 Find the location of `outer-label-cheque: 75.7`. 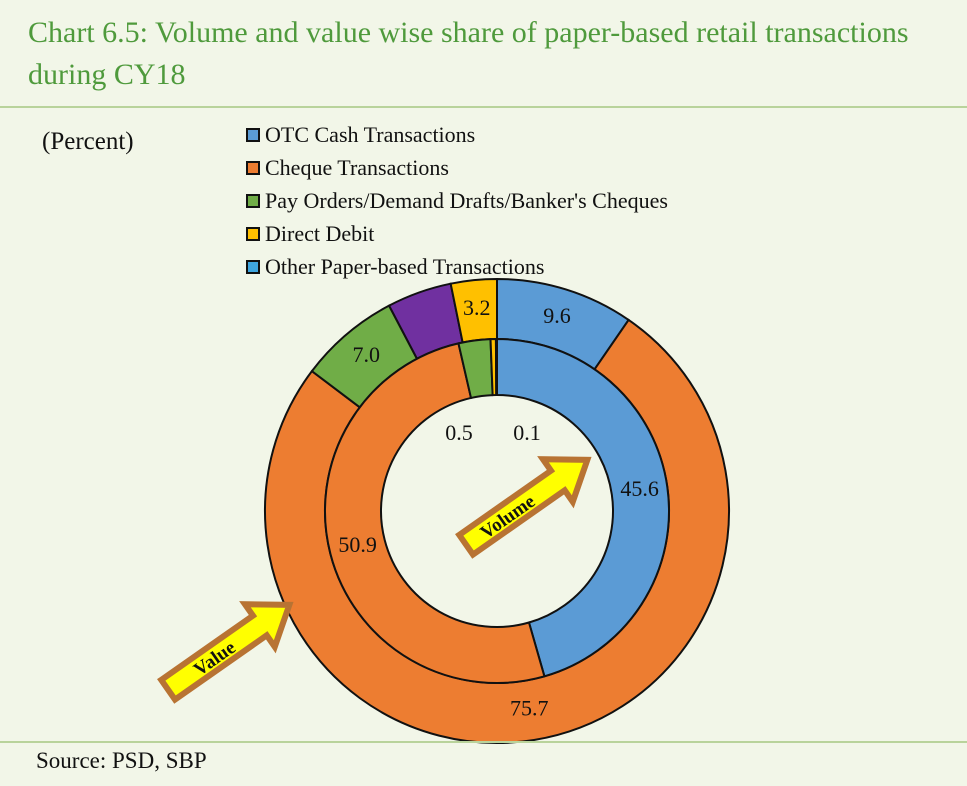

outer-label-cheque: 75.7 is located at coordinates (529, 707).